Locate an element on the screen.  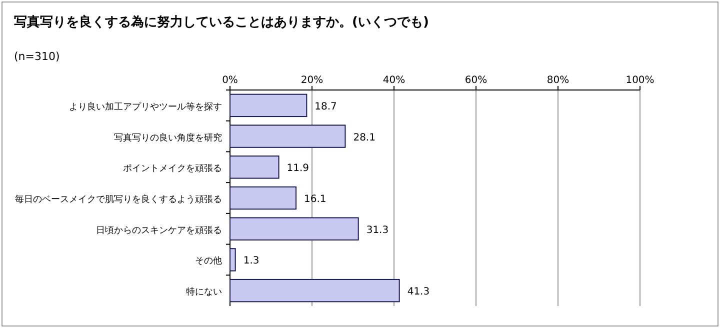
x-tick-label: 40% is located at coordinates (394, 80).